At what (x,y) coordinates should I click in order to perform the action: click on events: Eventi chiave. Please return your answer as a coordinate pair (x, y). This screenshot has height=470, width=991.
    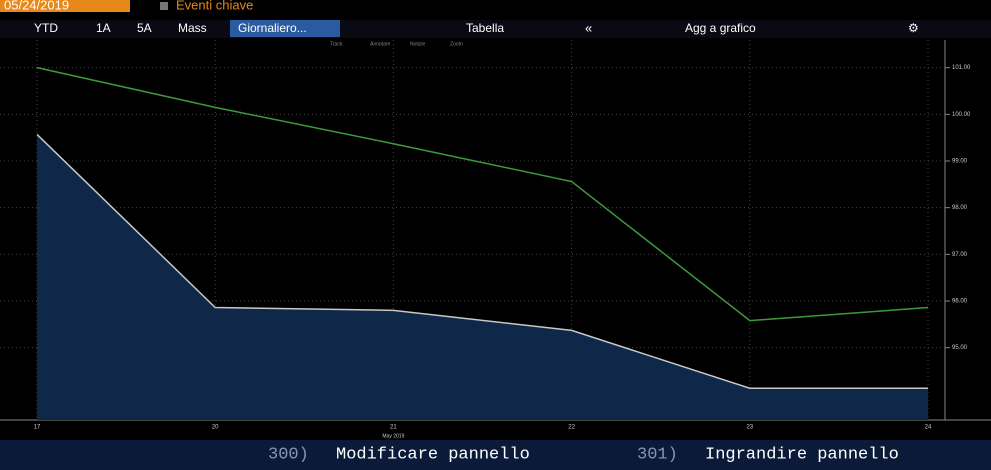
    Looking at the image, I should click on (214, 6).